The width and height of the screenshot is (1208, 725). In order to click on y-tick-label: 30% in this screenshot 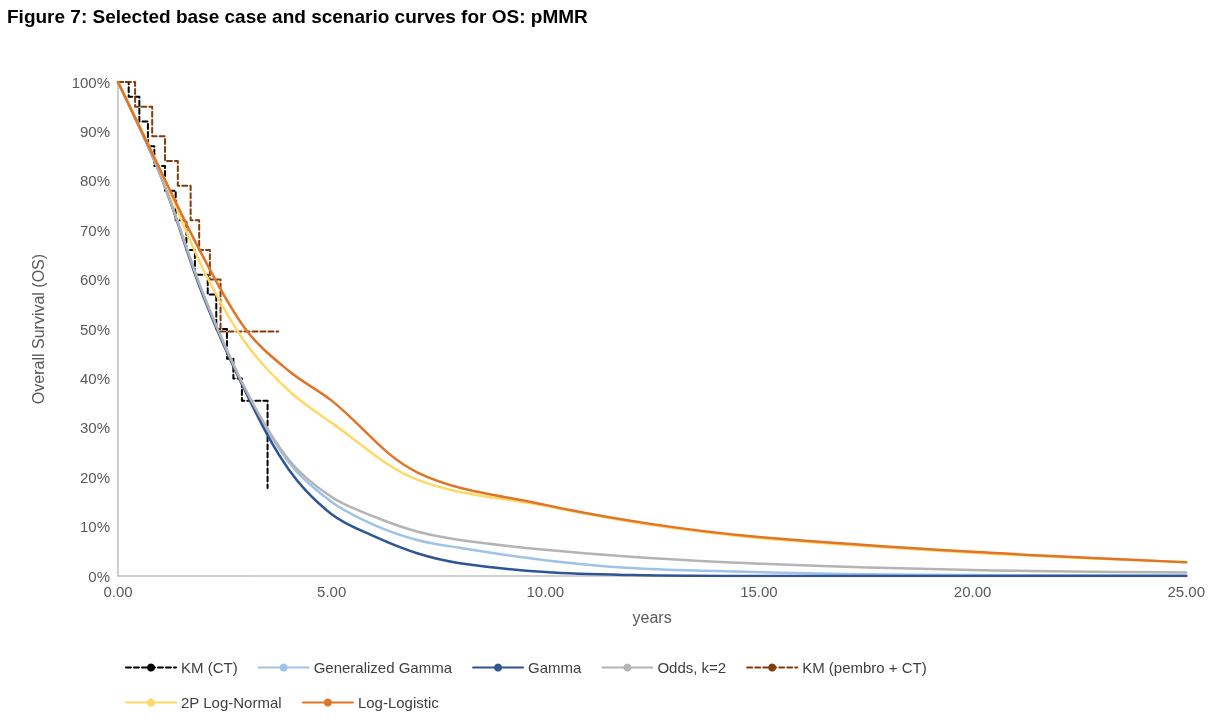, I will do `click(94, 428)`.